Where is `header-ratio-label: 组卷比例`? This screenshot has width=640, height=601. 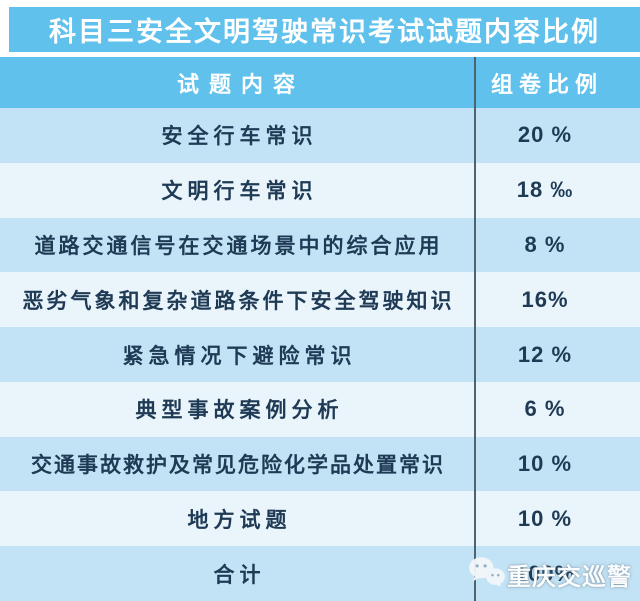
header-ratio-label: 组卷比例 is located at coordinates (546, 84).